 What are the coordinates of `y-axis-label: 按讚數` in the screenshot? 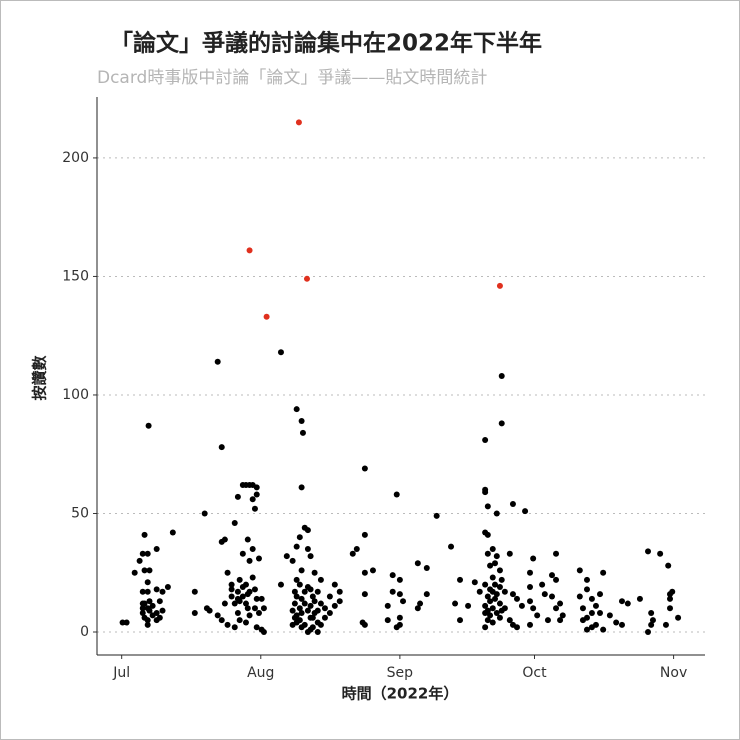 It's located at (40, 377).